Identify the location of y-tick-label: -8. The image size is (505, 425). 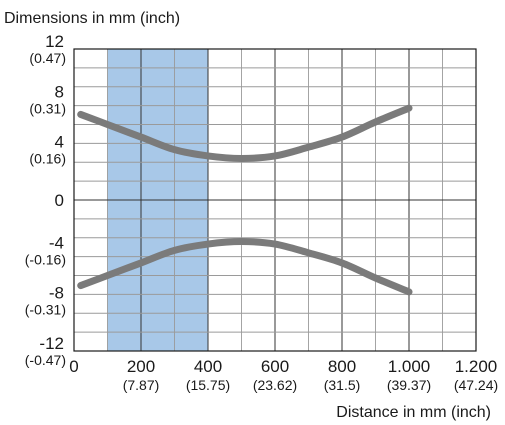
(56, 293).